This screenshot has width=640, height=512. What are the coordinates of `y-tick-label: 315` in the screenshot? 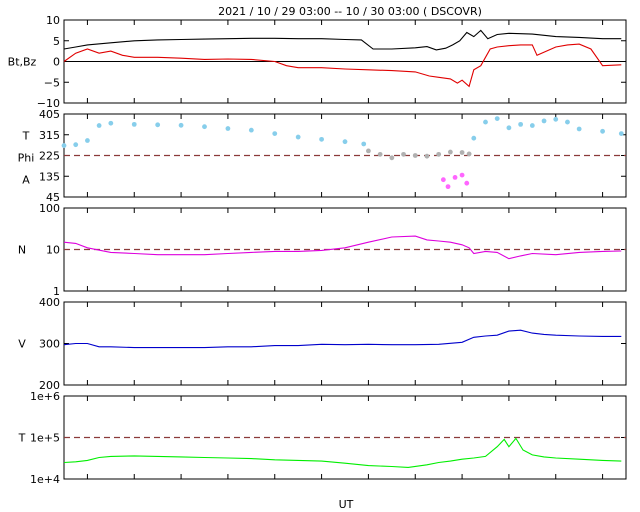 It's located at (49, 135).